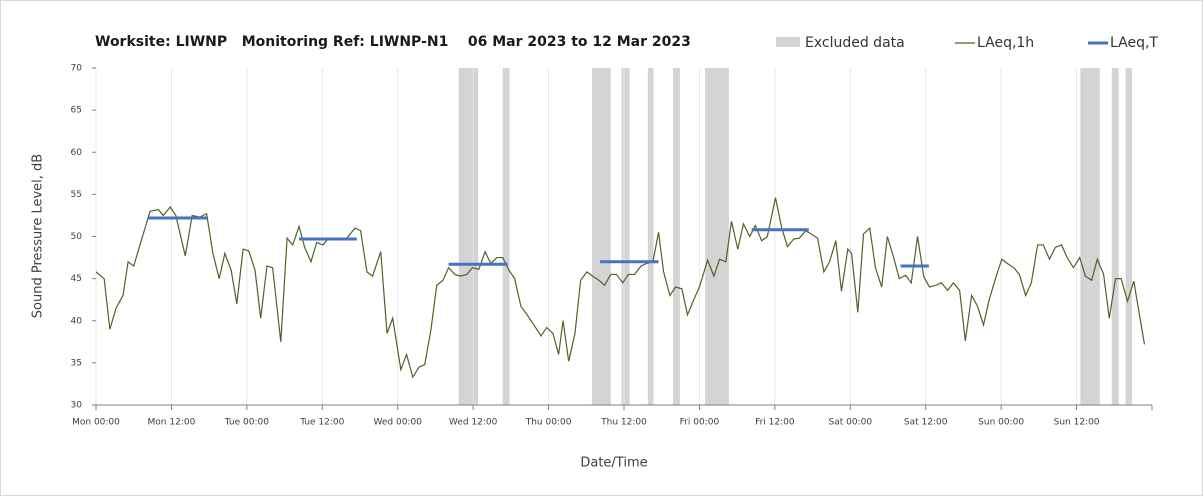 Image resolution: width=1203 pixels, height=496 pixels. What do you see at coordinates (77, 153) in the screenshot?
I see `y-tick-label: 60` at bounding box center [77, 153].